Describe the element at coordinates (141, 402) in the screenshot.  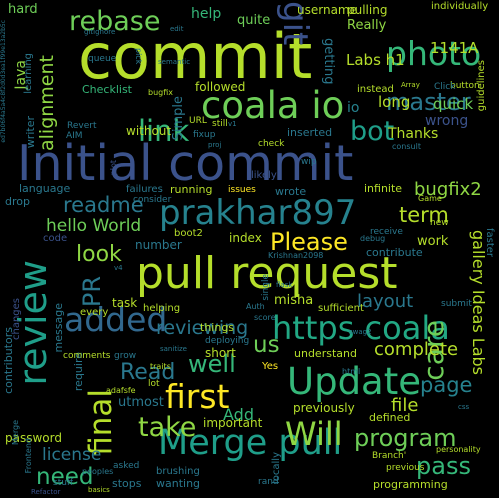
I see `word-utmost: utmost` at that location.